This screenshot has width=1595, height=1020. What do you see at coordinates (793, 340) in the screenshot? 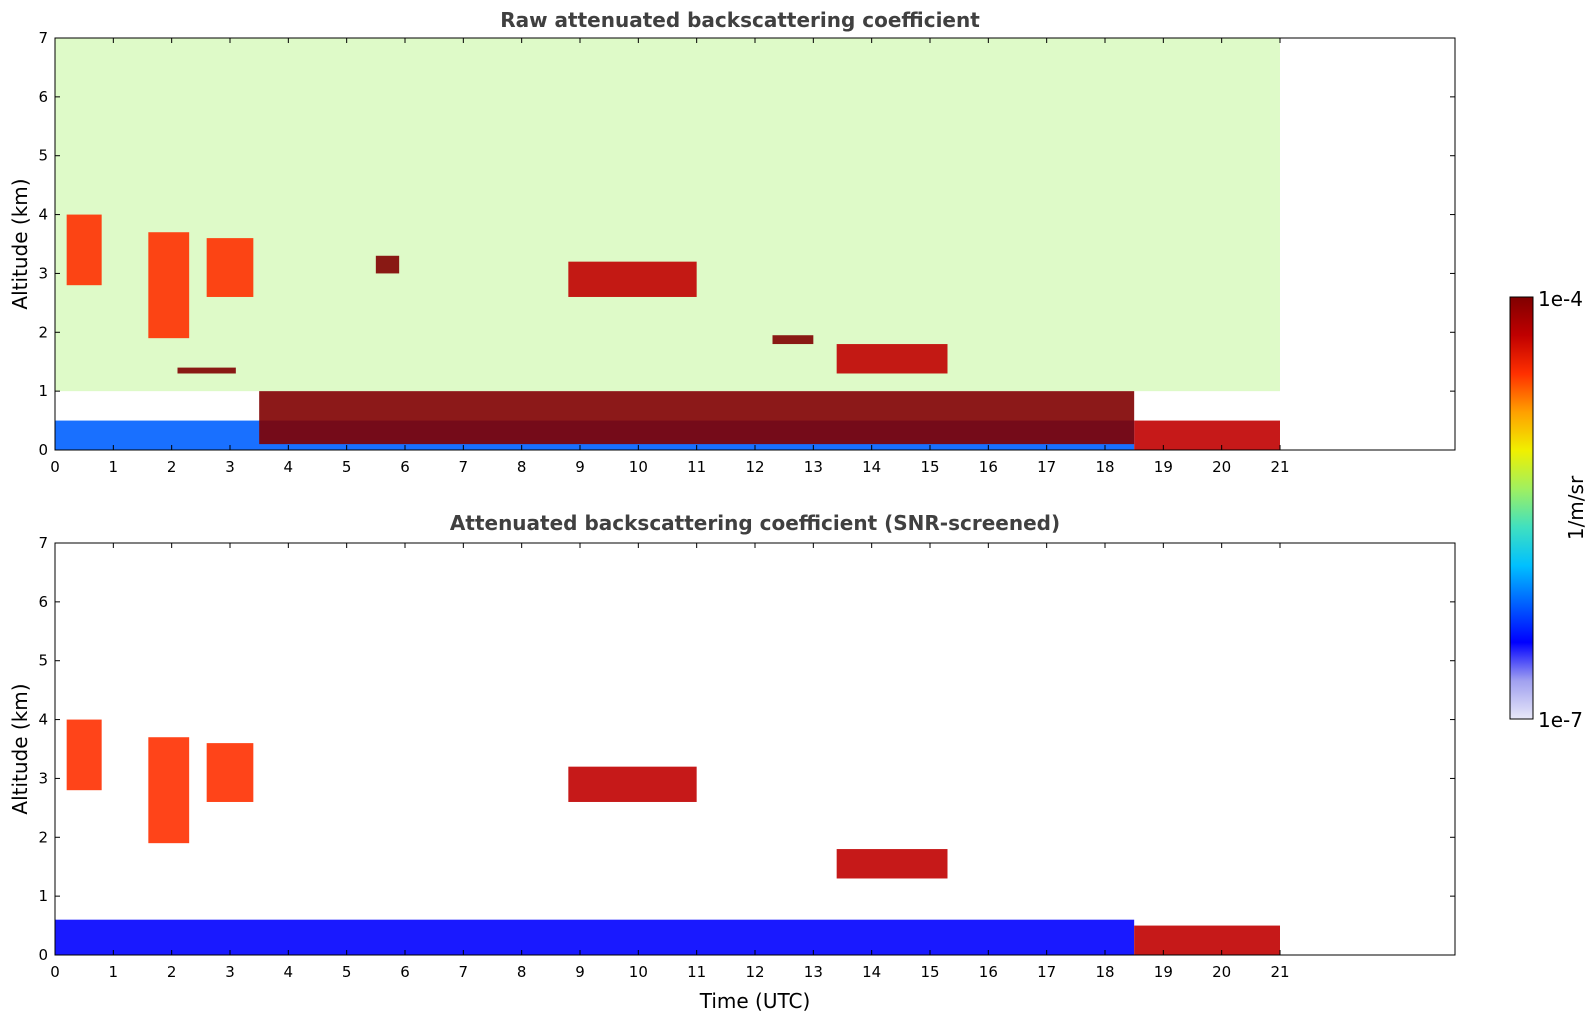
I see `heatmap-region-cloud-12-13h` at bounding box center [793, 340].